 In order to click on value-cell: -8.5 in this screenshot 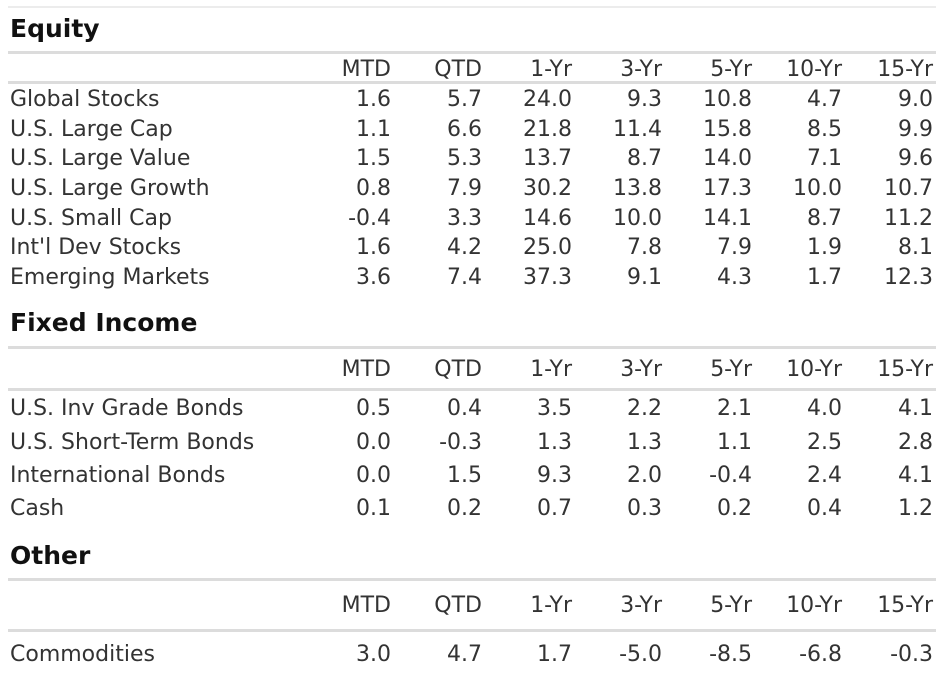, I will do `click(730, 654)`.